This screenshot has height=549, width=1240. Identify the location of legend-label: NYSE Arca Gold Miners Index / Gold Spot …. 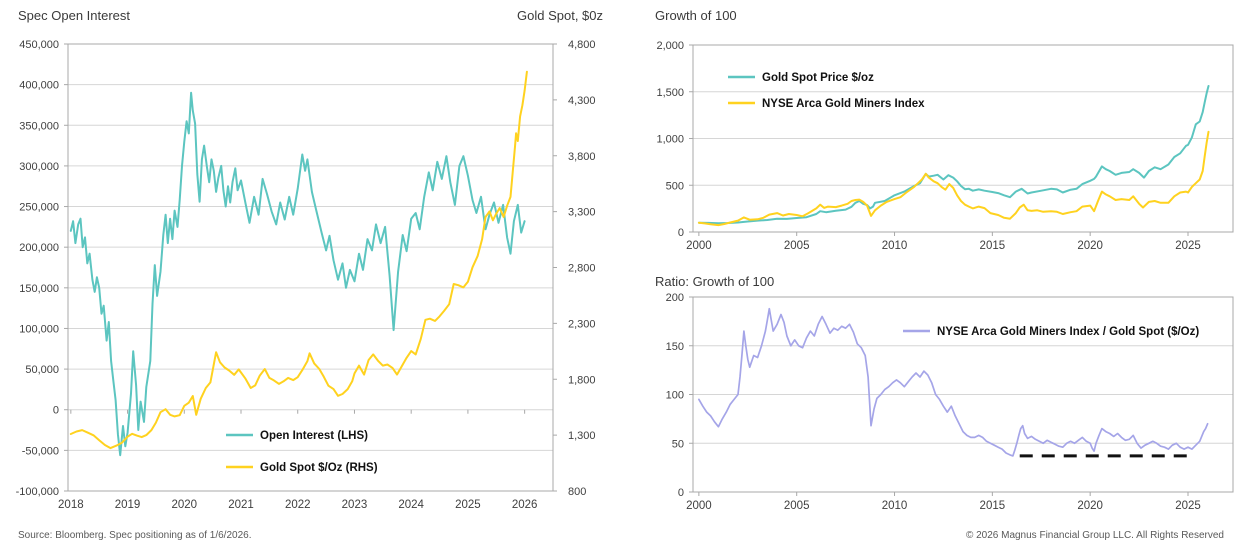
(1068, 332).